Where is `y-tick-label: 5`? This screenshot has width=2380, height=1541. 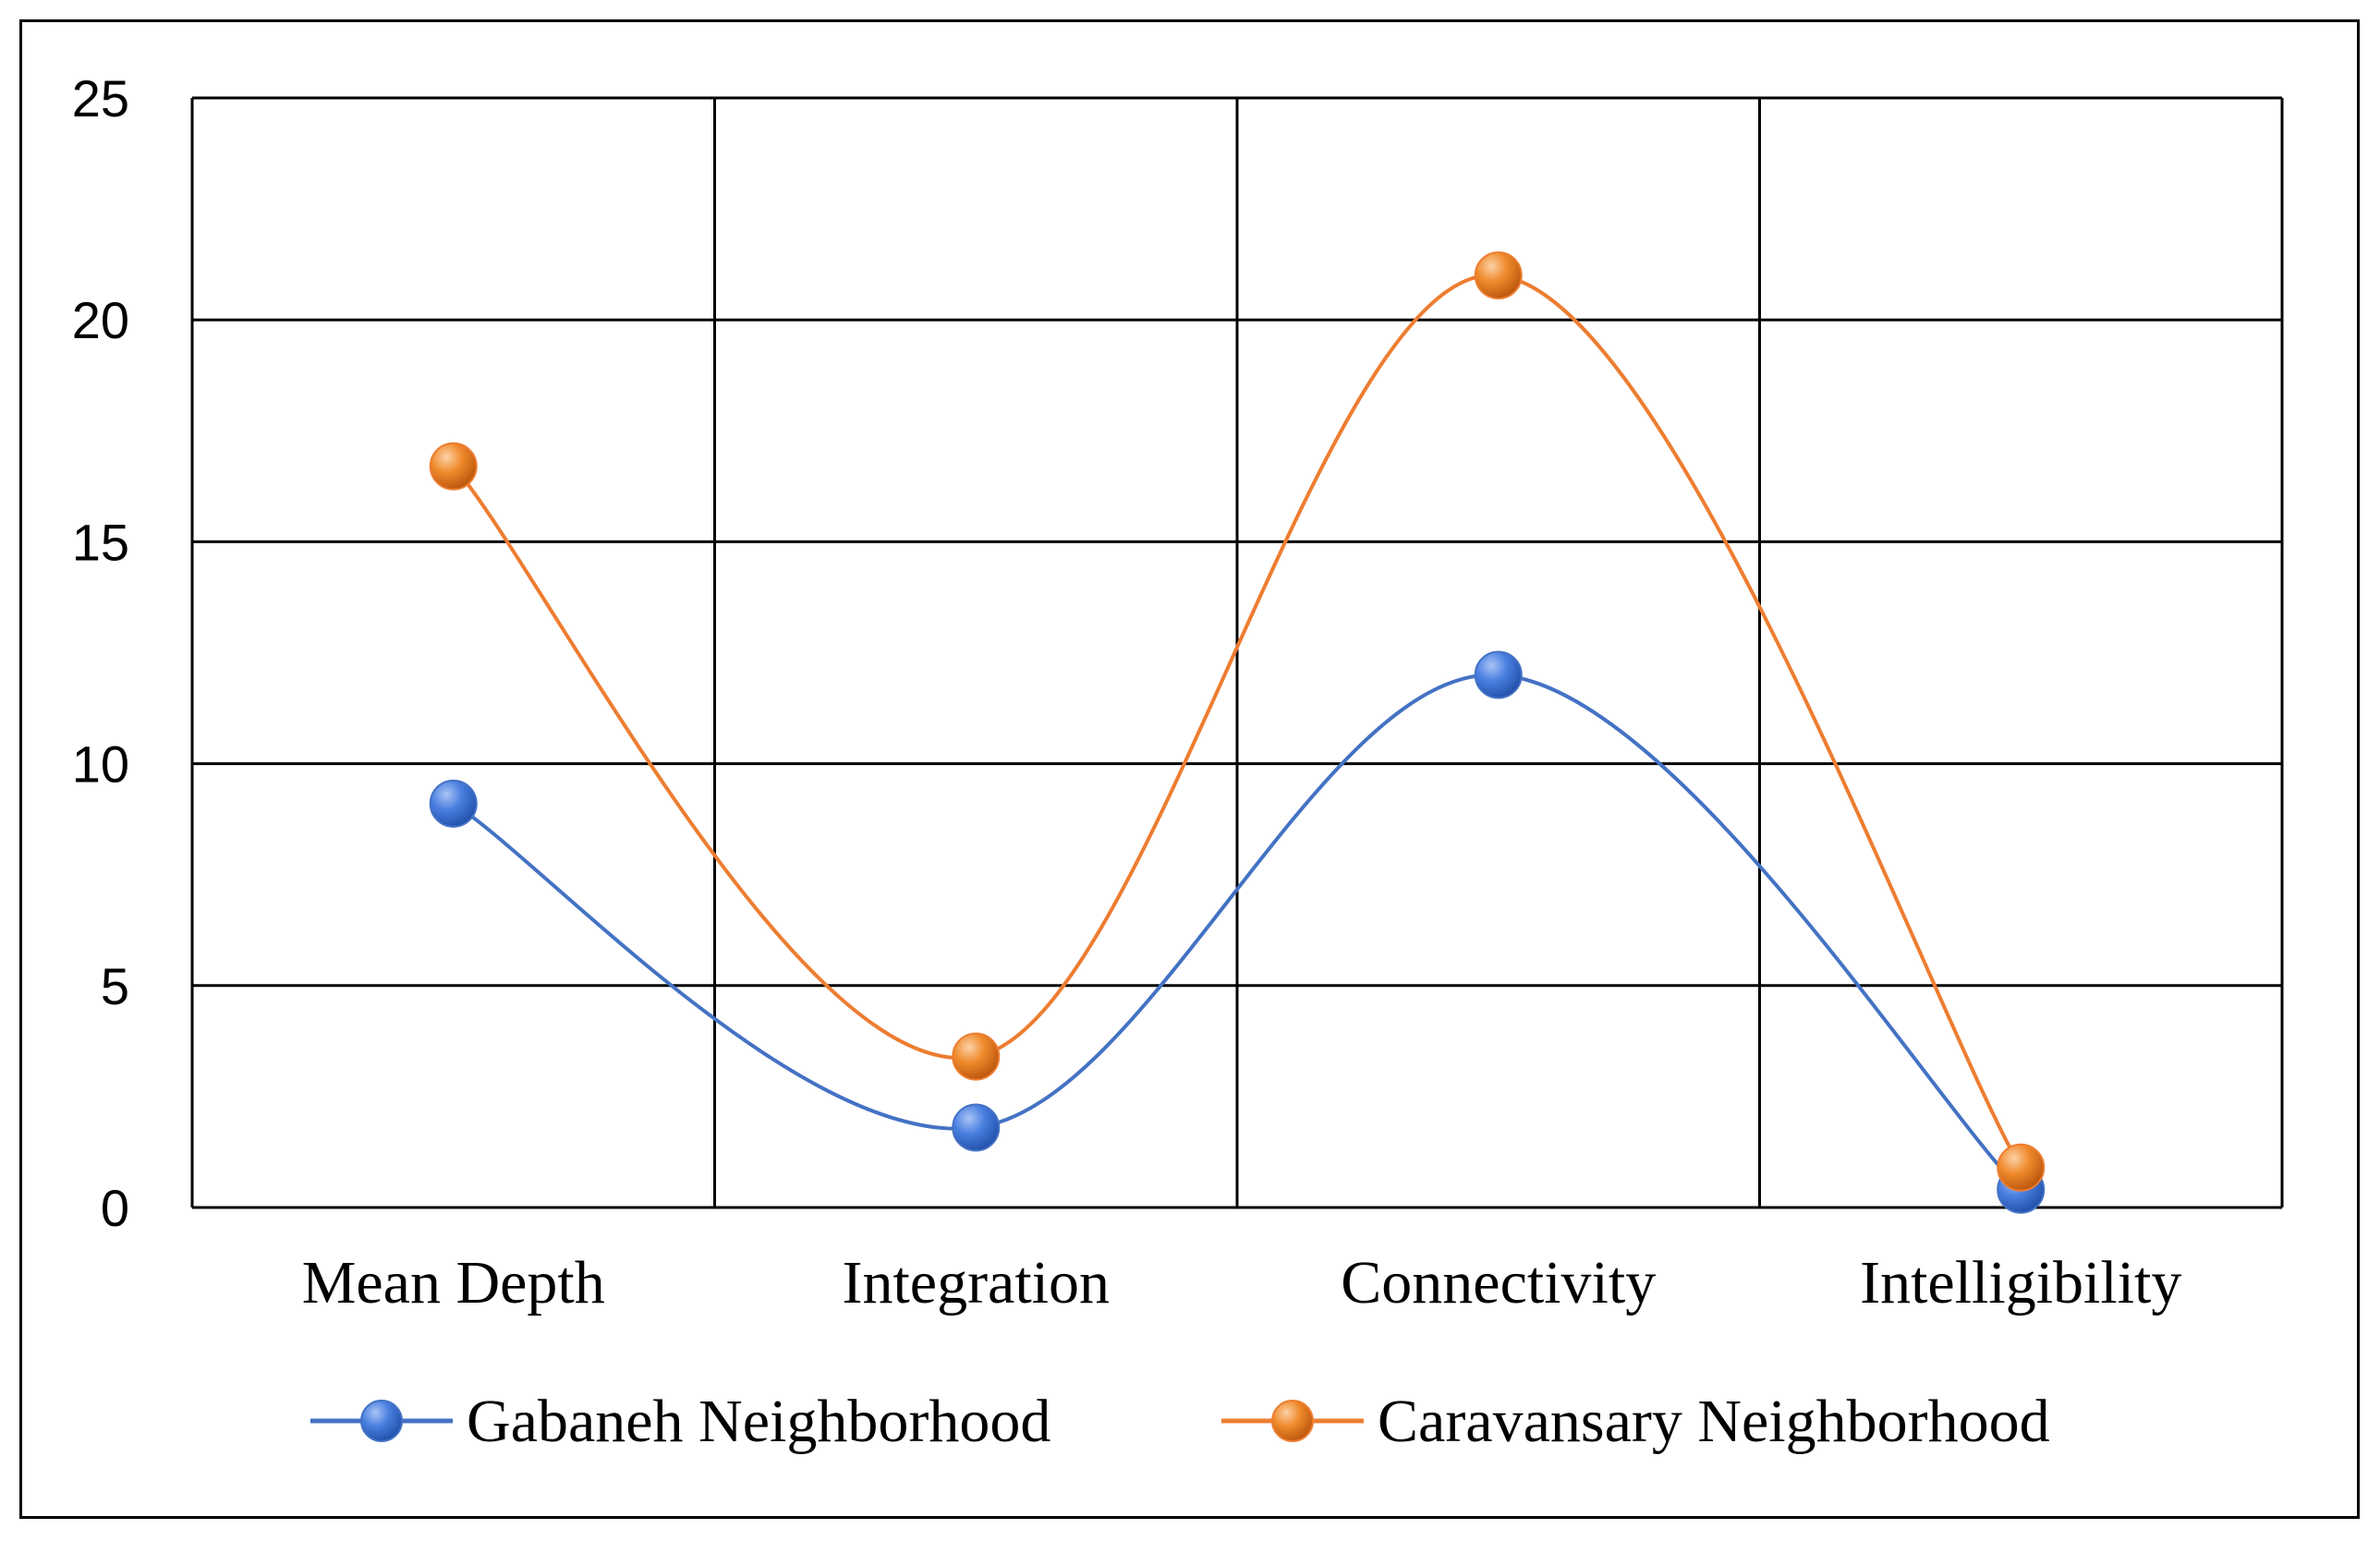 y-tick-label: 5 is located at coordinates (115, 986).